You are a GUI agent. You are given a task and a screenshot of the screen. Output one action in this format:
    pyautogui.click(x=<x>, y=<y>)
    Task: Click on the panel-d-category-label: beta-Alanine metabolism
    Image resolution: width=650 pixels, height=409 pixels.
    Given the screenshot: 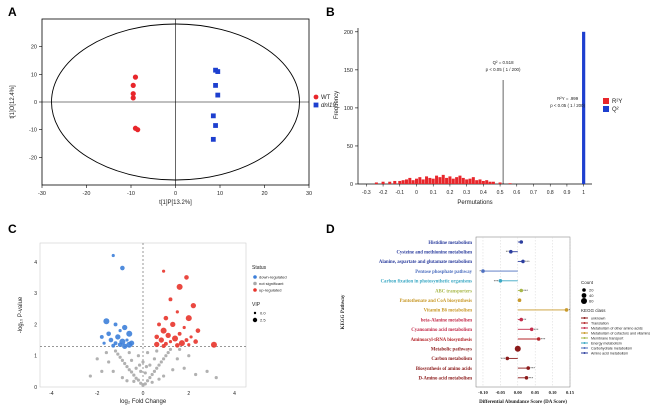 What is the action you would take?
    pyautogui.click(x=446, y=320)
    